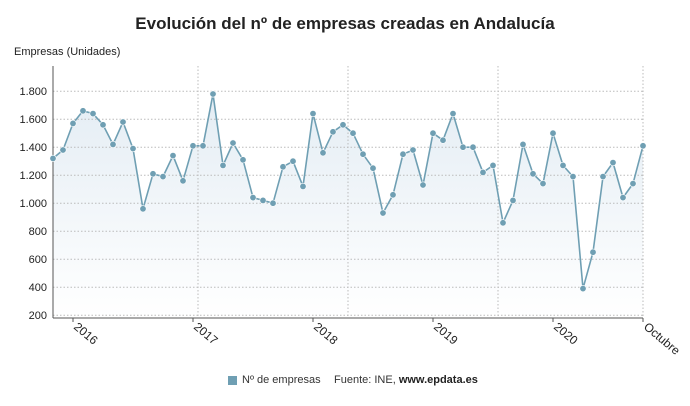 Image resolution: width=690 pixels, height=406 pixels. Describe the element at coordinates (33, 204) in the screenshot. I see `y-tick-label: 1.000` at that location.